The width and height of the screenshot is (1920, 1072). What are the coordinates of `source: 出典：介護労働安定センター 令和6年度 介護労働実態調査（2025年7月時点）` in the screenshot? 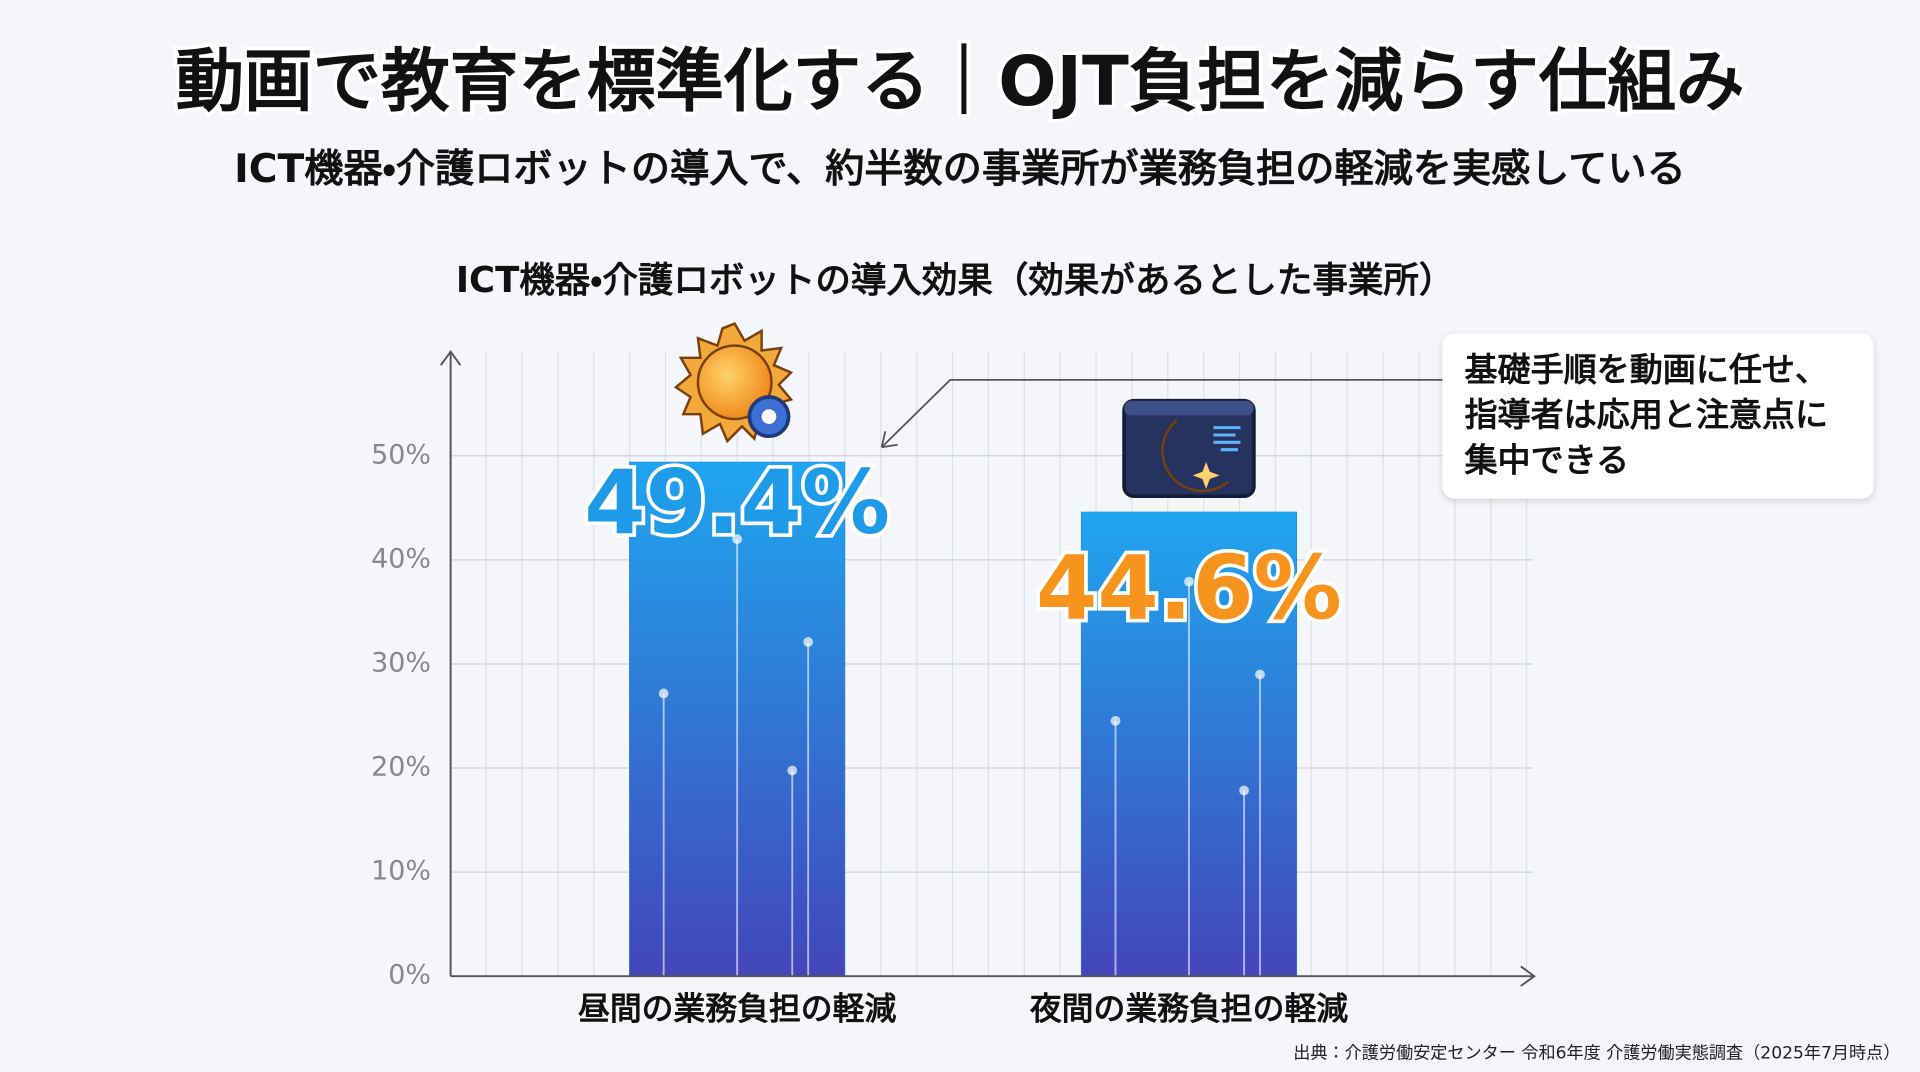 It's located at (1596, 1053).